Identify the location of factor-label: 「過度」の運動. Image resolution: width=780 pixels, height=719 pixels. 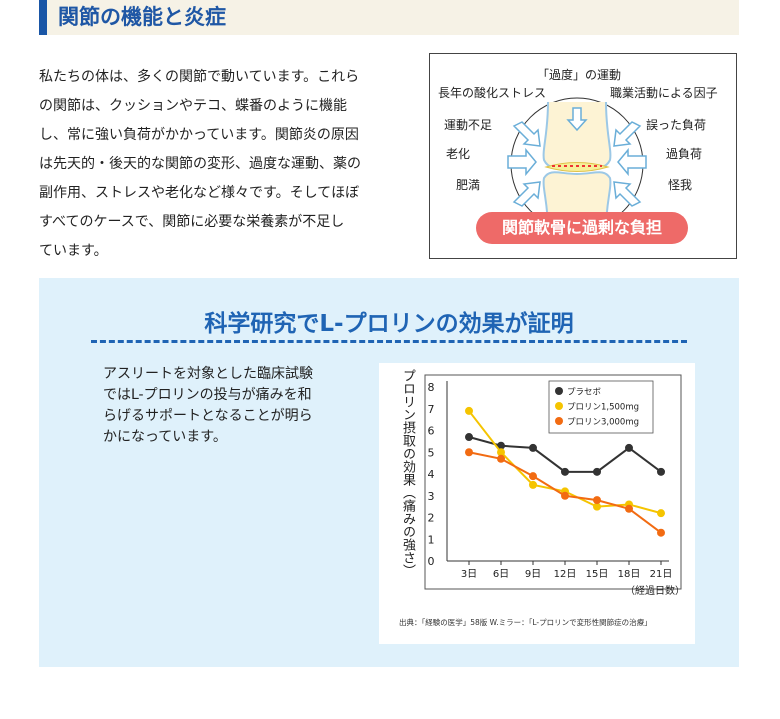
(579, 75).